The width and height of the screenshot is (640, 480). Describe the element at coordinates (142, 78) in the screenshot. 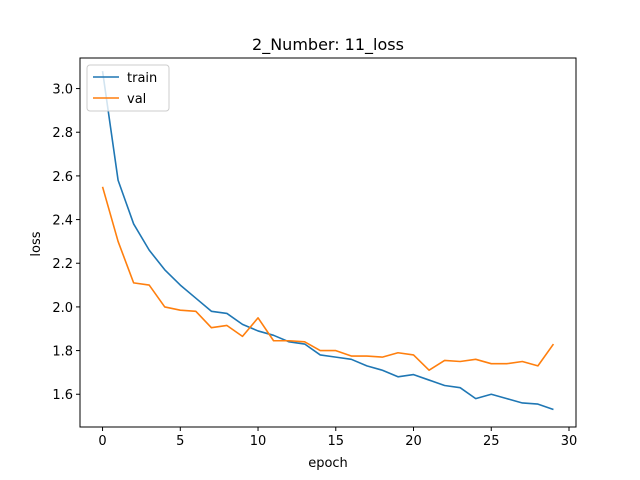

I see `legend-label-train: train` at that location.